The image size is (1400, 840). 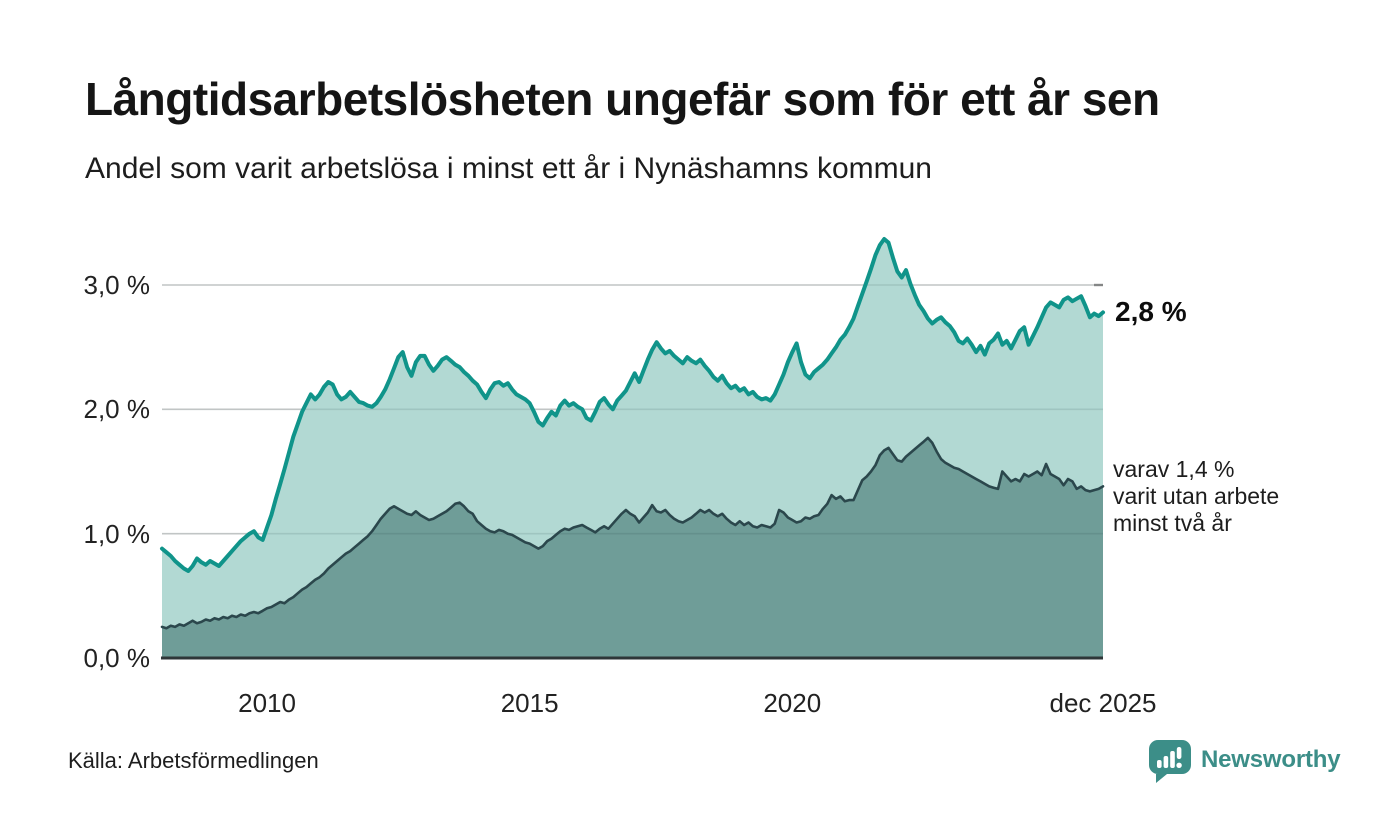 I want to click on end-value-label: 2,8 %, so click(x=1151, y=312).